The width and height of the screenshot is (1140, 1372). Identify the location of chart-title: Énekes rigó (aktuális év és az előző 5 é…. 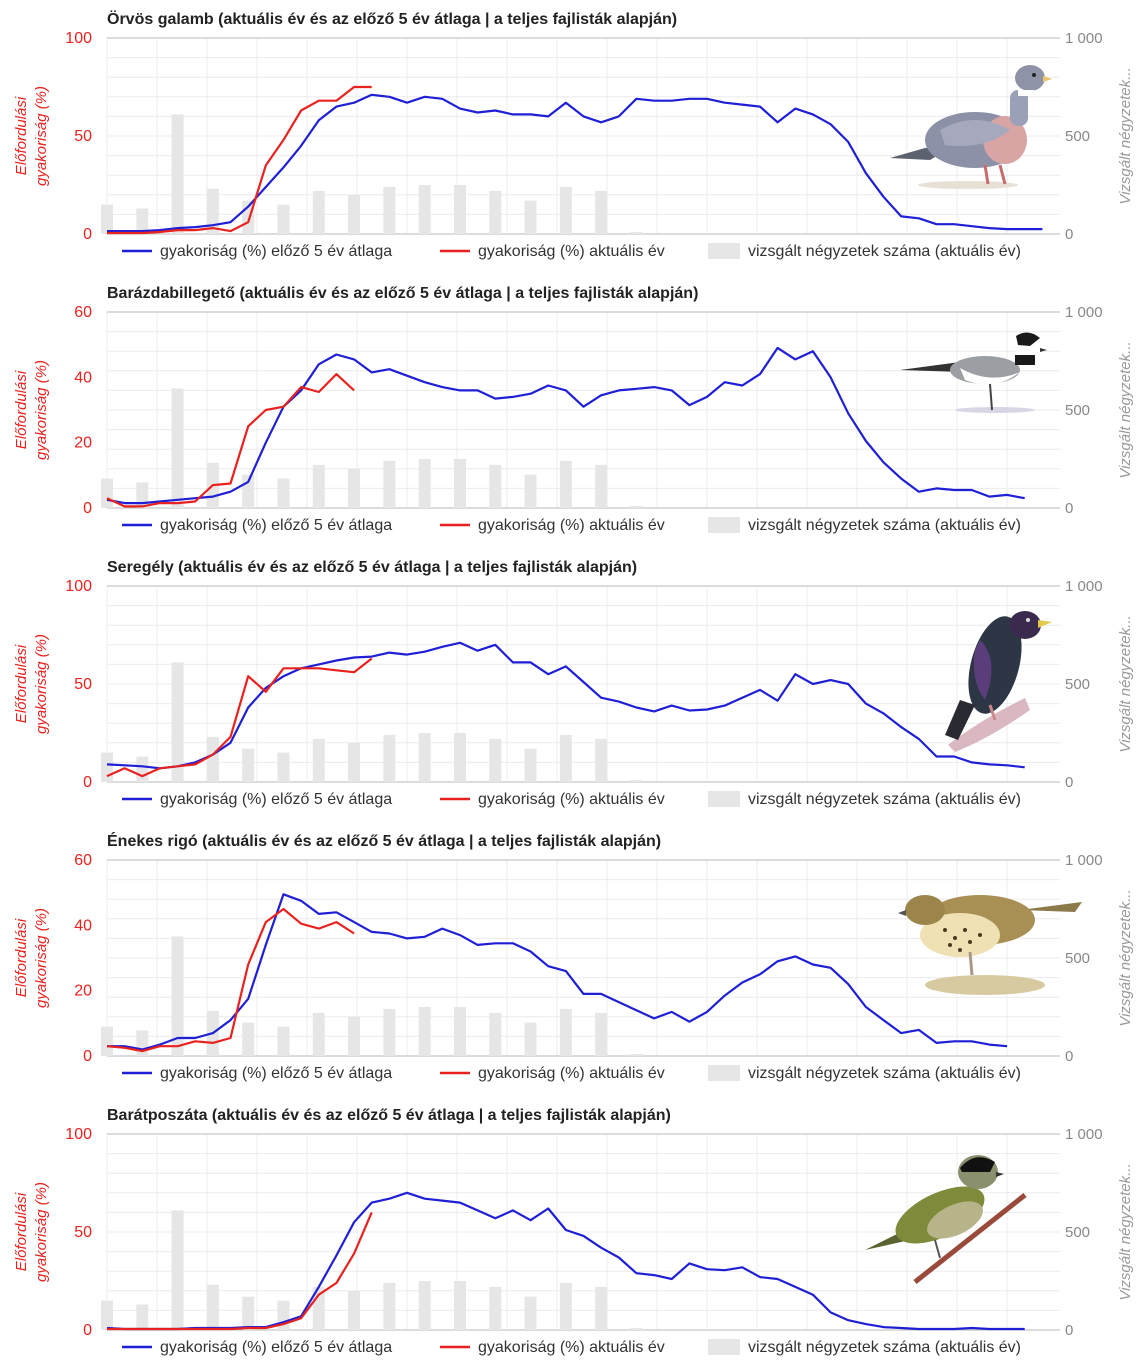
(384, 840).